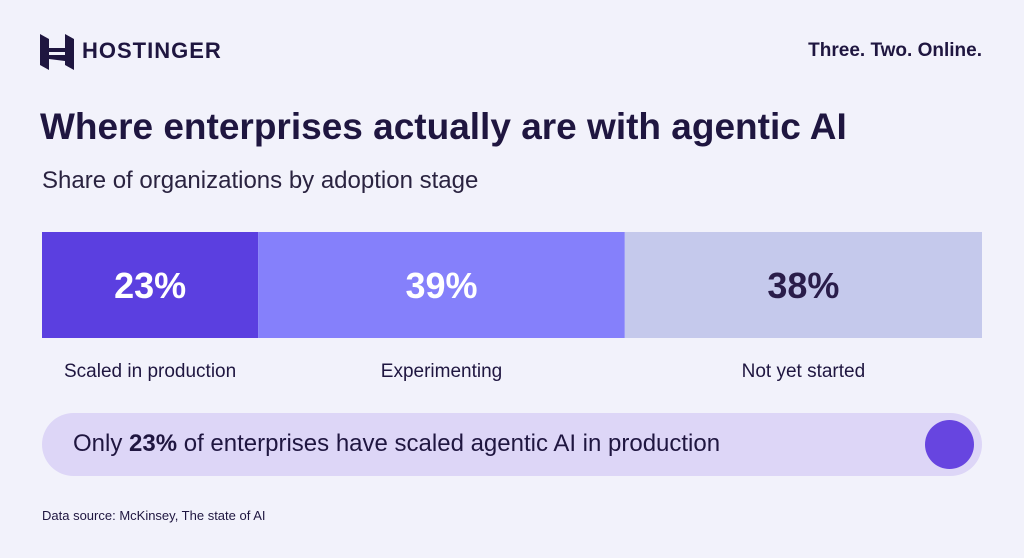  I want to click on tagline: Three. Two. Online., so click(895, 50).